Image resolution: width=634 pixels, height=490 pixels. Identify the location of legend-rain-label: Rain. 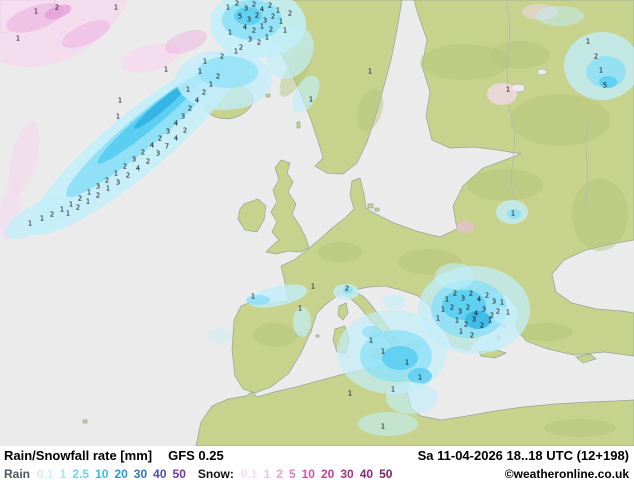
(17, 474).